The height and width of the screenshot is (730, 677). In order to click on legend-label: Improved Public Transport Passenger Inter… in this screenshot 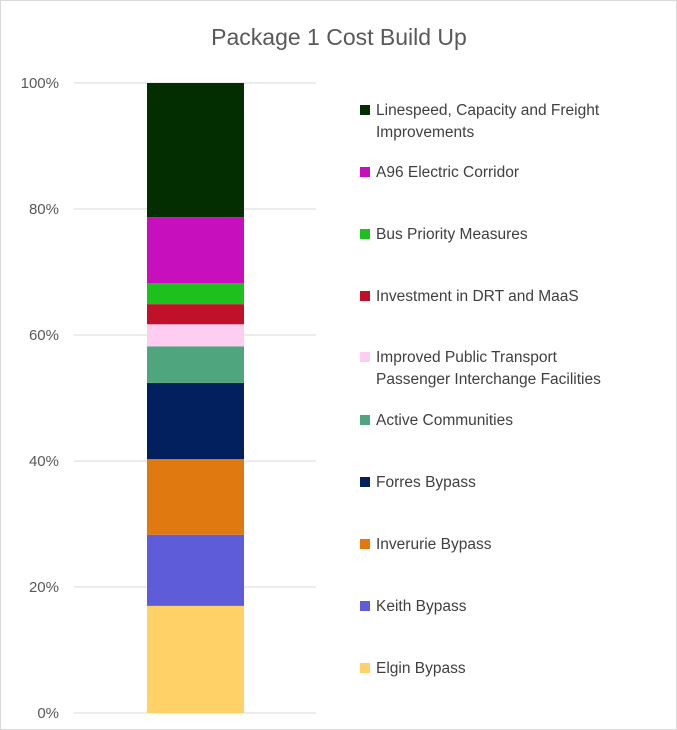, I will do `click(488, 368)`.